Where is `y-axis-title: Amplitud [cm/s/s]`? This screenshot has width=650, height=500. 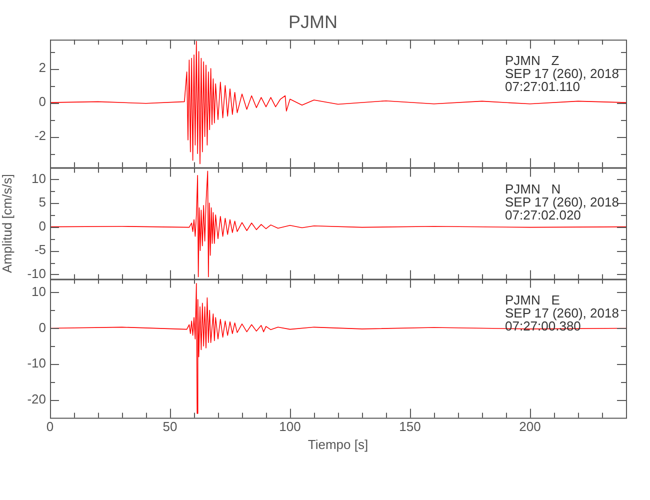
y-axis-title: Amplitud [cm/s/s] is located at coordinates (7, 223).